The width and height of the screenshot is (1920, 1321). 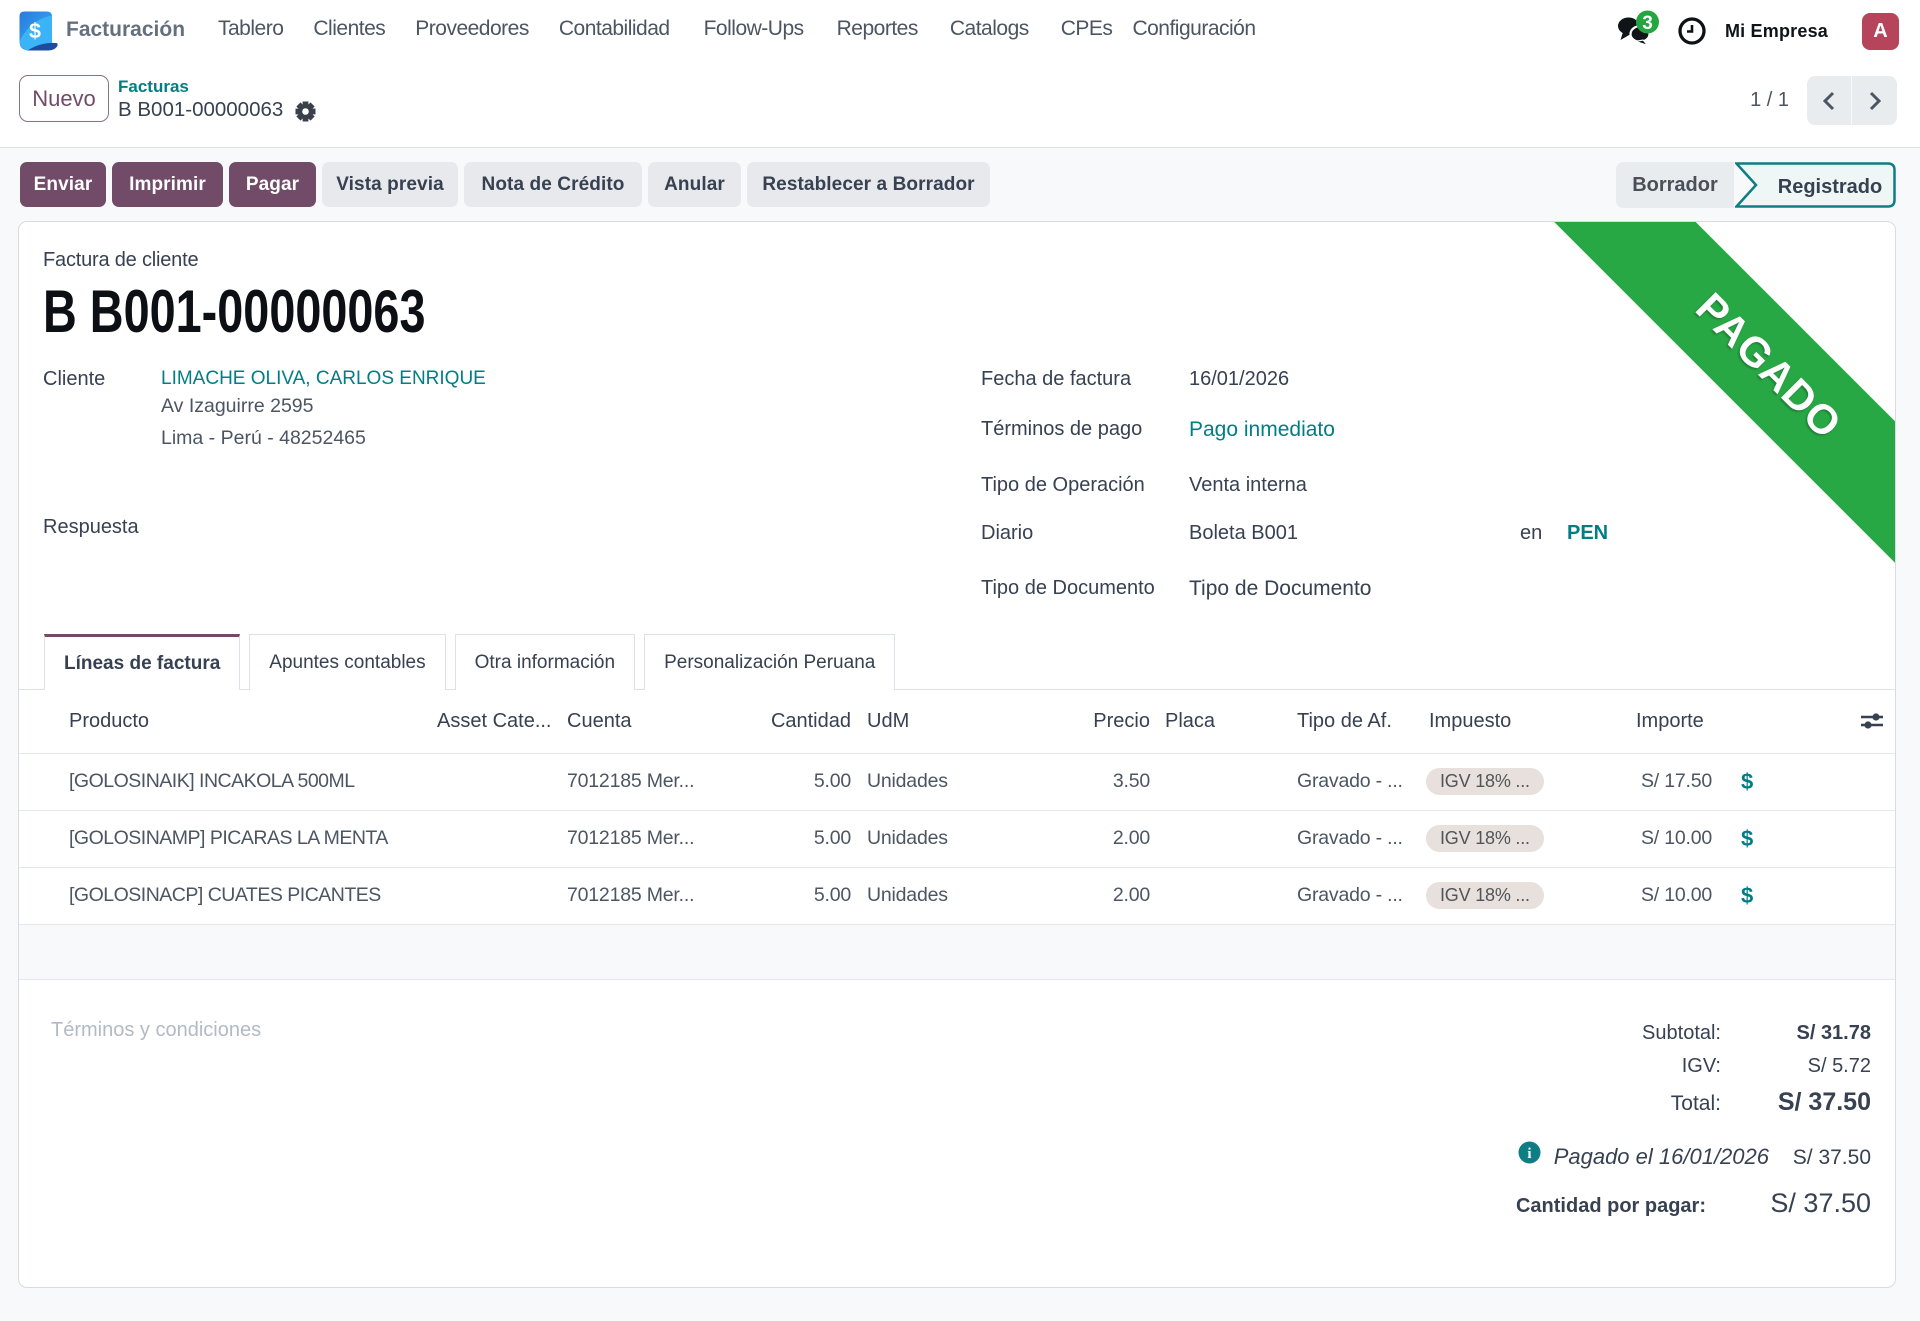 What do you see at coordinates (1529, 1154) in the screenshot?
I see `svg-text: i` at bounding box center [1529, 1154].